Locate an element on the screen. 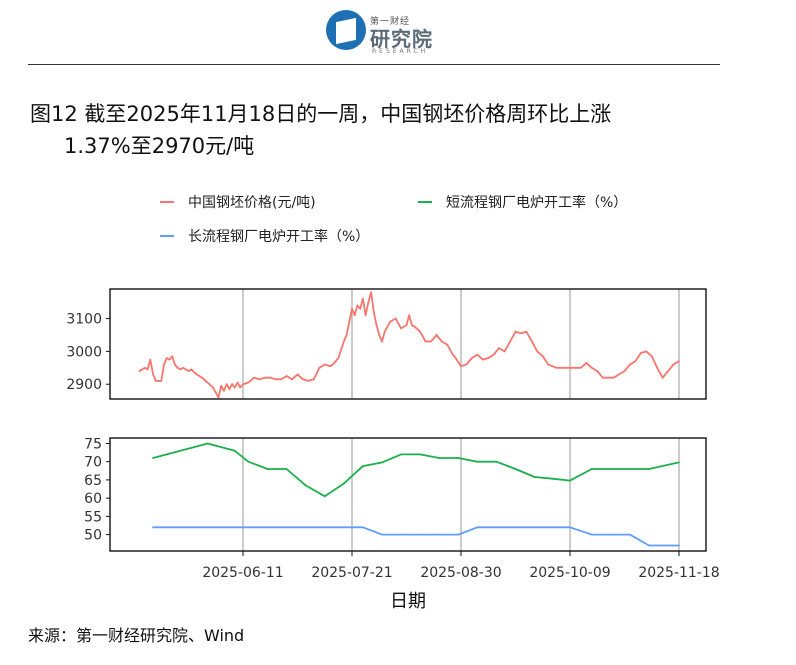  x-tick-label-2: 2025-07-21 is located at coordinates (351, 573).